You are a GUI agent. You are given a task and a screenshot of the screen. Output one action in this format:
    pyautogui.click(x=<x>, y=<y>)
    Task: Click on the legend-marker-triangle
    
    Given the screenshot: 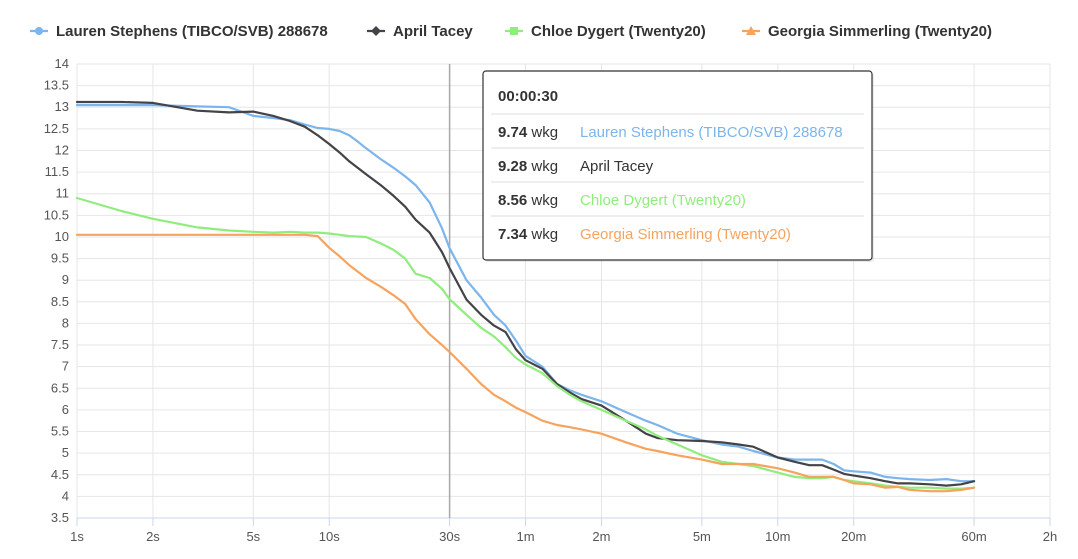 What is the action you would take?
    pyautogui.click(x=751, y=30)
    